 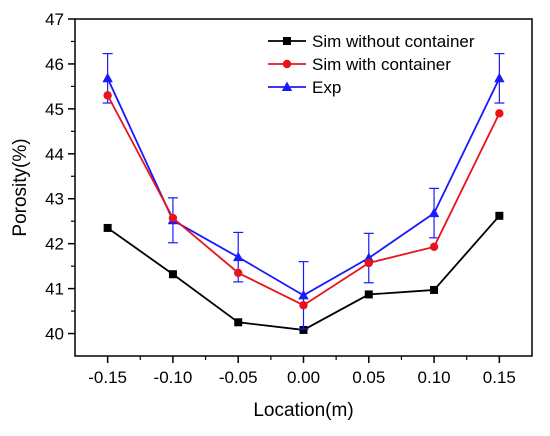 I want to click on y-tick-label: 47, so click(x=54, y=19).